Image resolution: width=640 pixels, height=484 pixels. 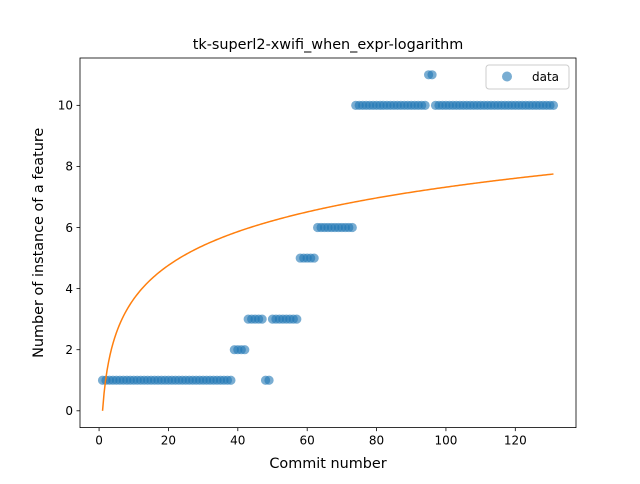 I want to click on x-tick-label-100: 100, so click(x=445, y=441).